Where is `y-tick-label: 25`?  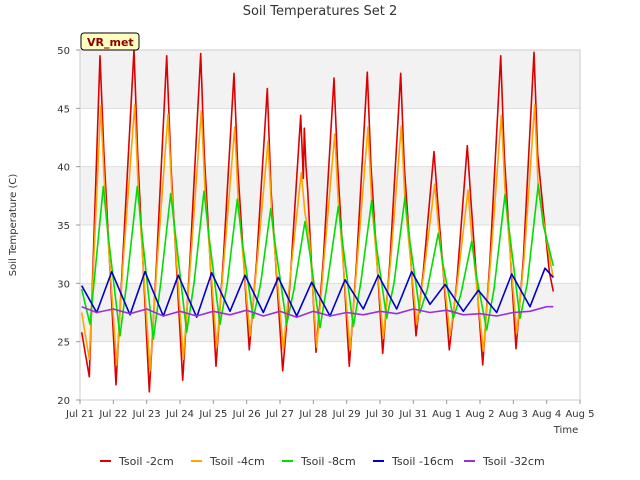
y-tick-label: 25 is located at coordinates (63, 343).